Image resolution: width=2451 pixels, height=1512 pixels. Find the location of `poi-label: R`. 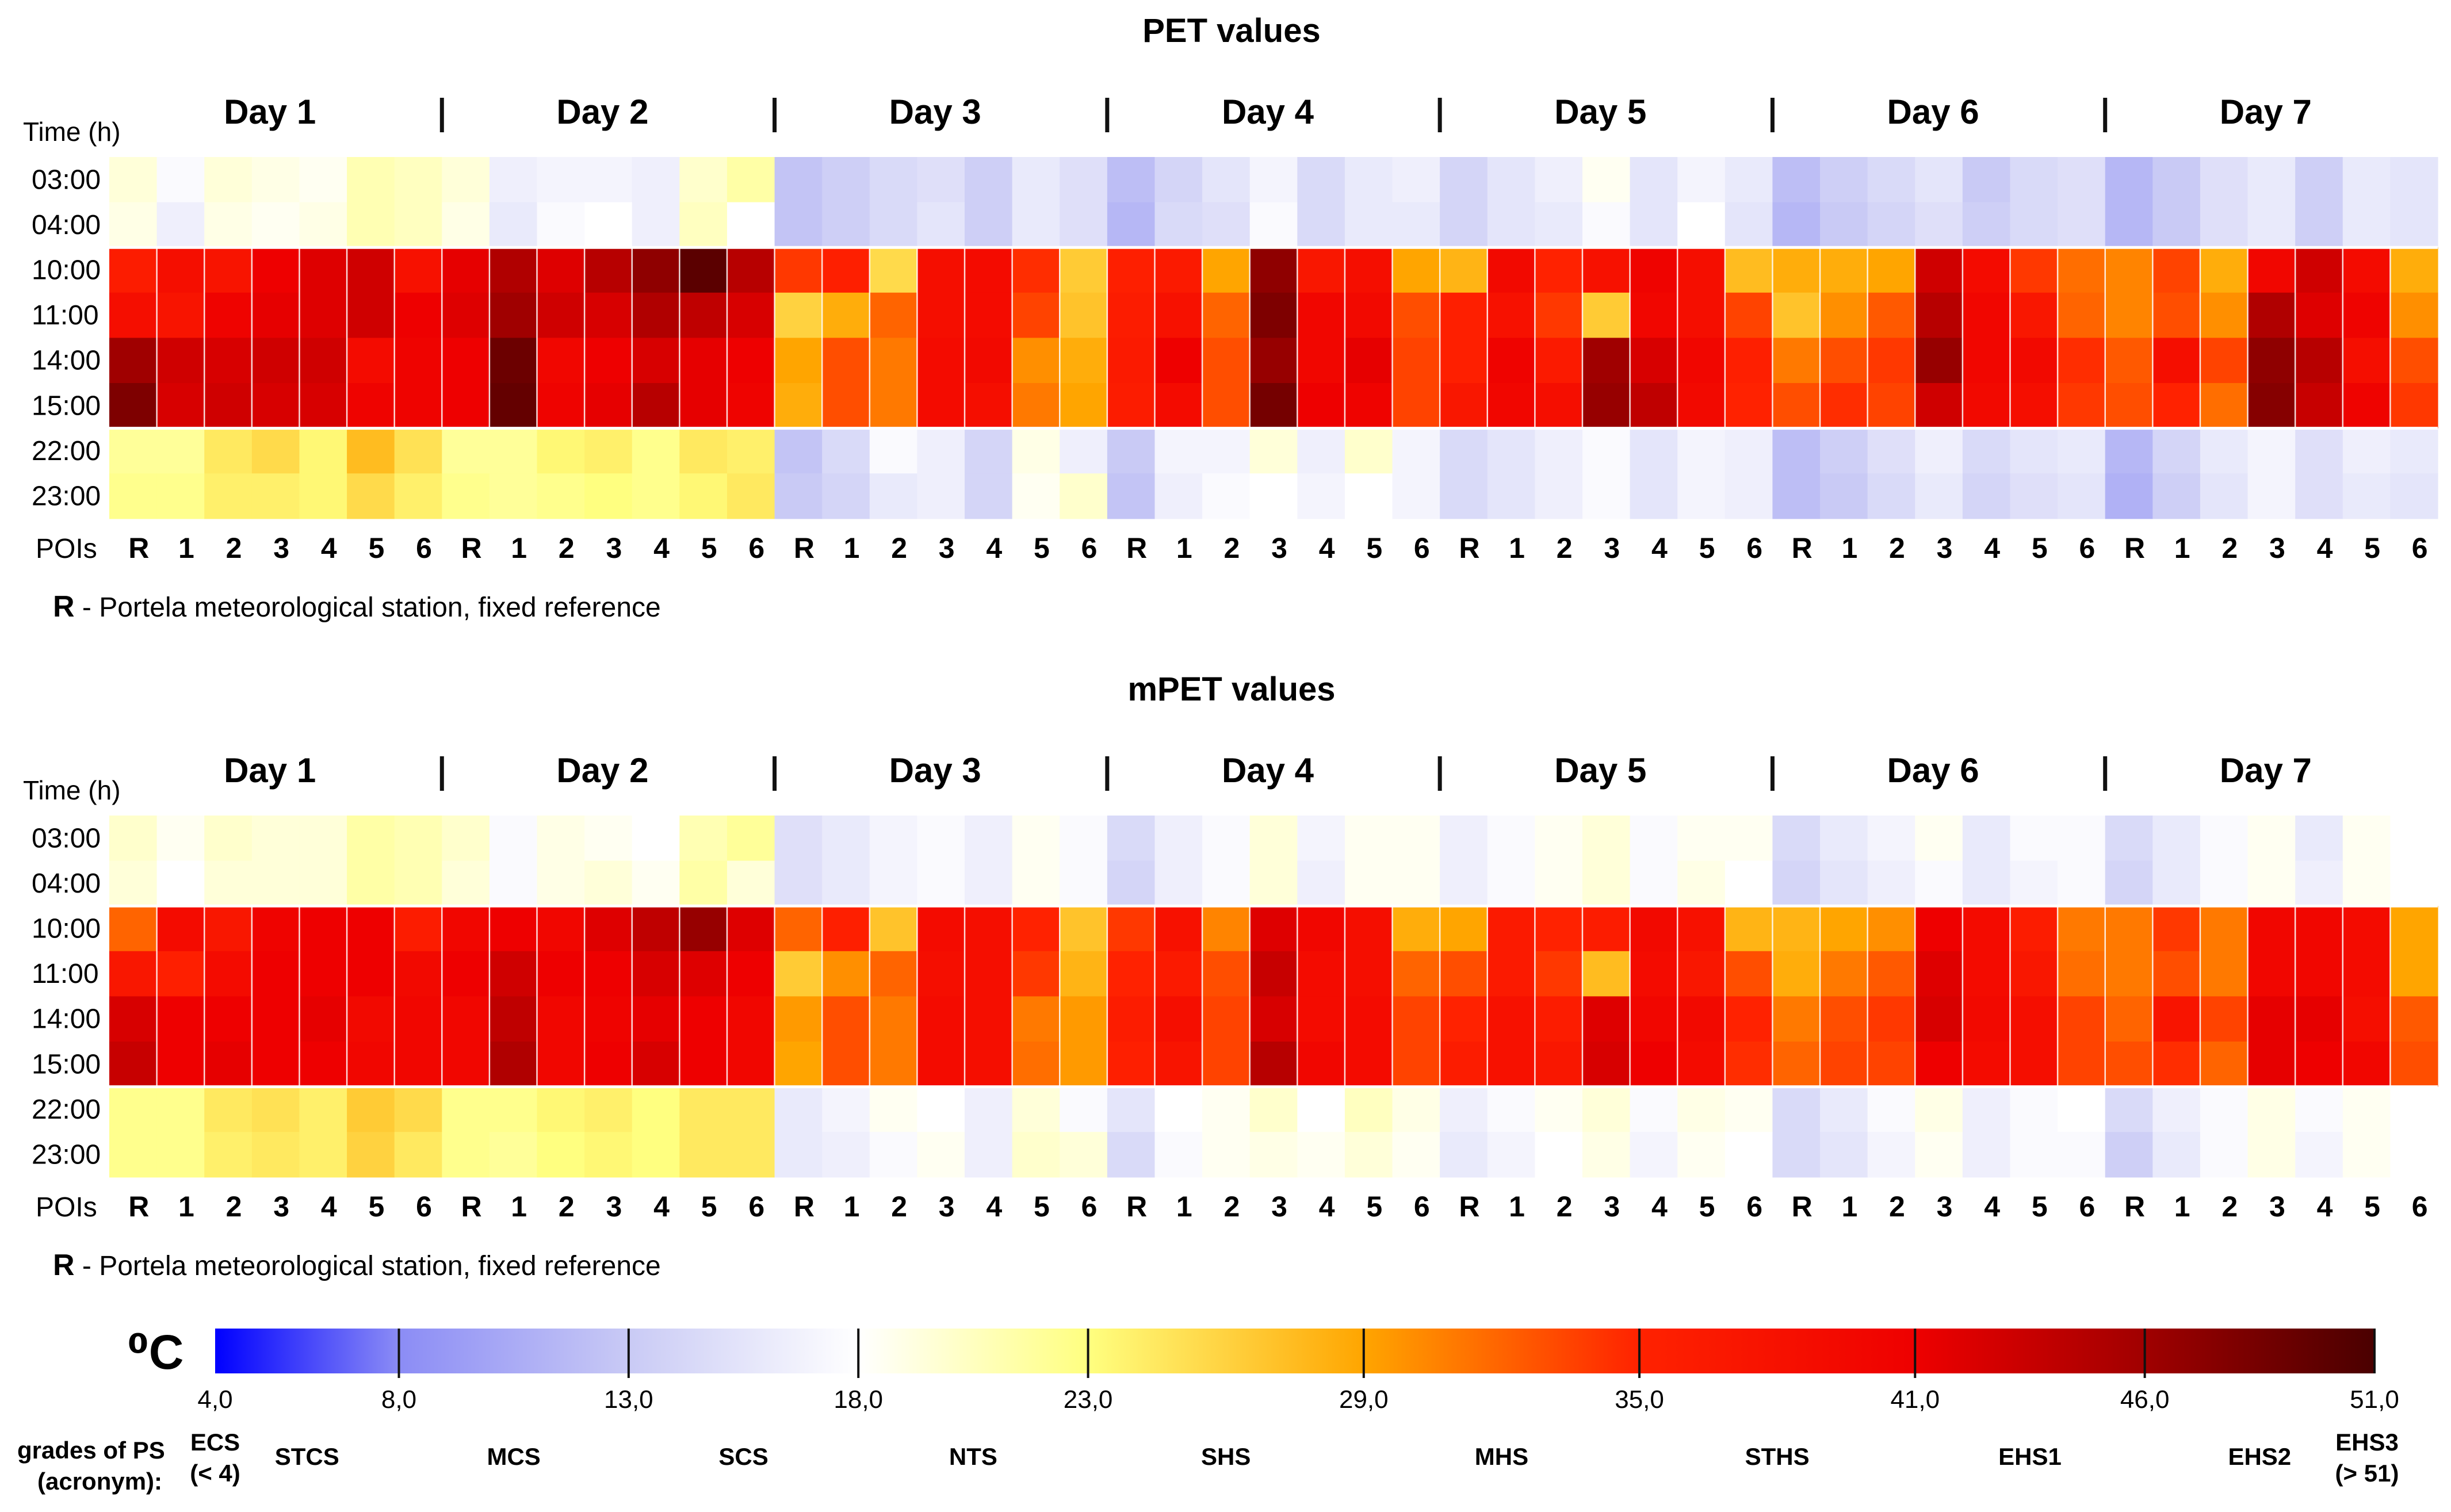

poi-label: R is located at coordinates (2134, 1207).